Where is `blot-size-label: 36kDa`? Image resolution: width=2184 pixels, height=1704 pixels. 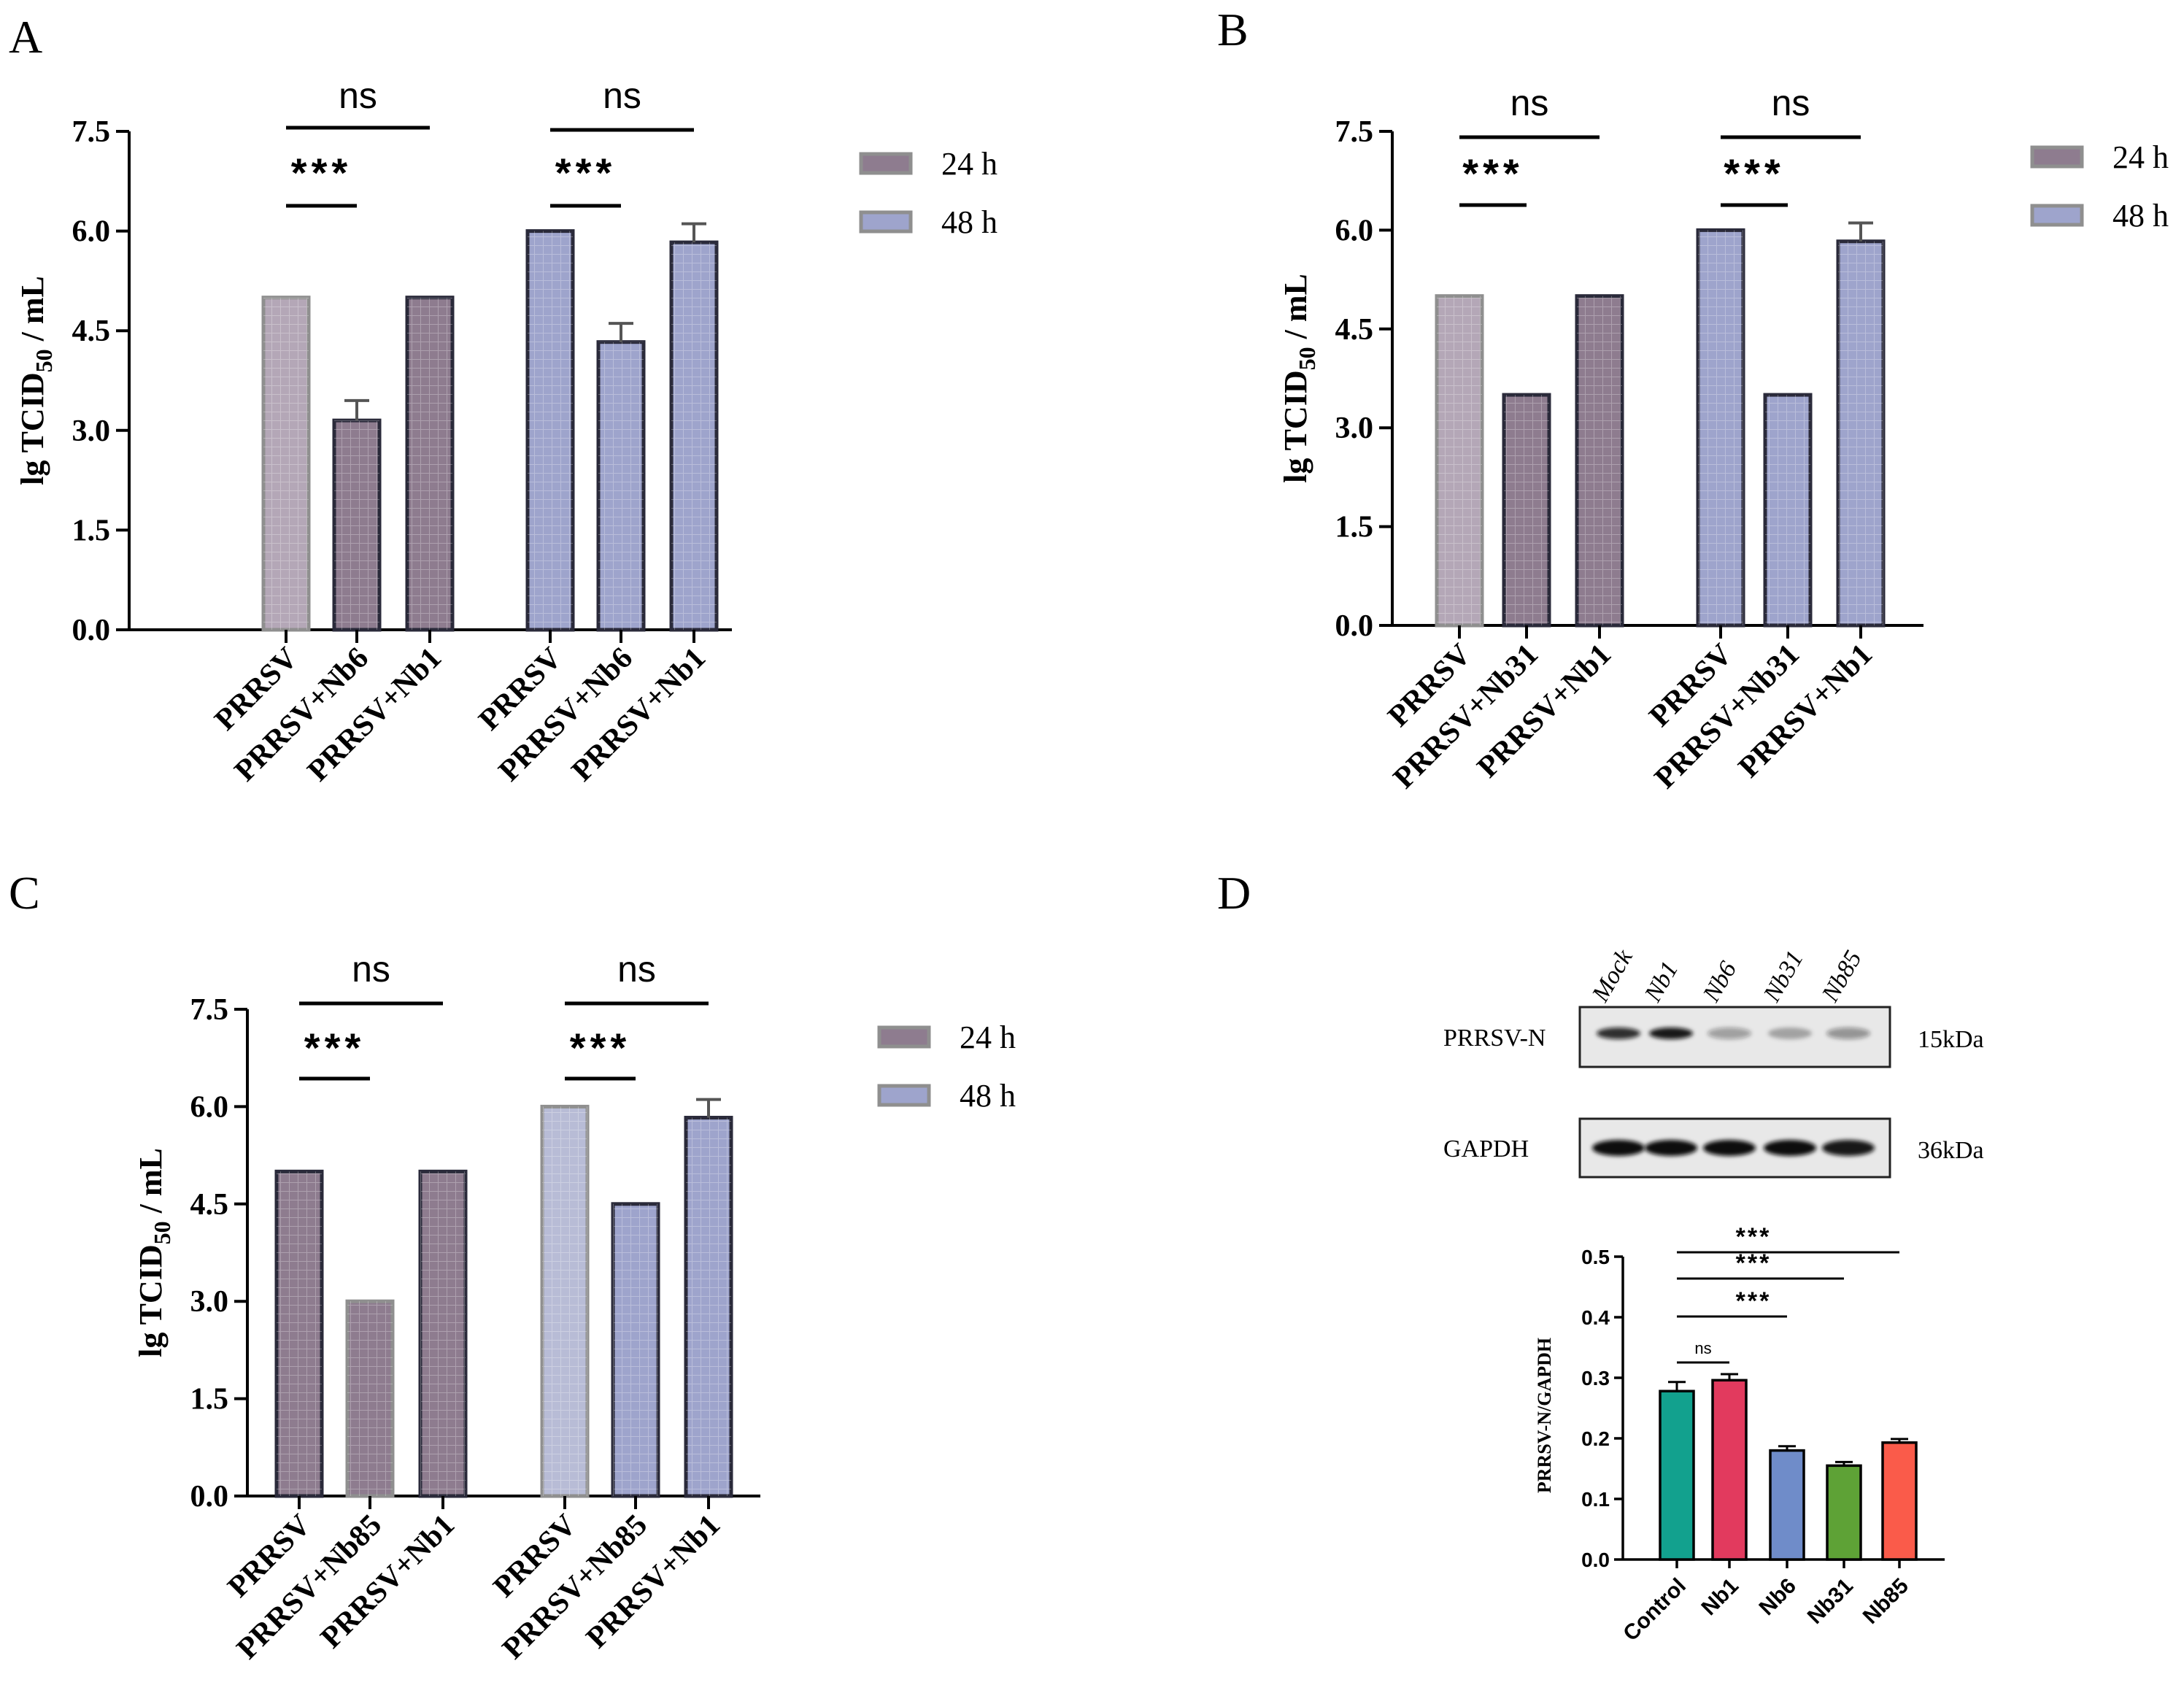 blot-size-label: 36kDa is located at coordinates (1951, 1150).